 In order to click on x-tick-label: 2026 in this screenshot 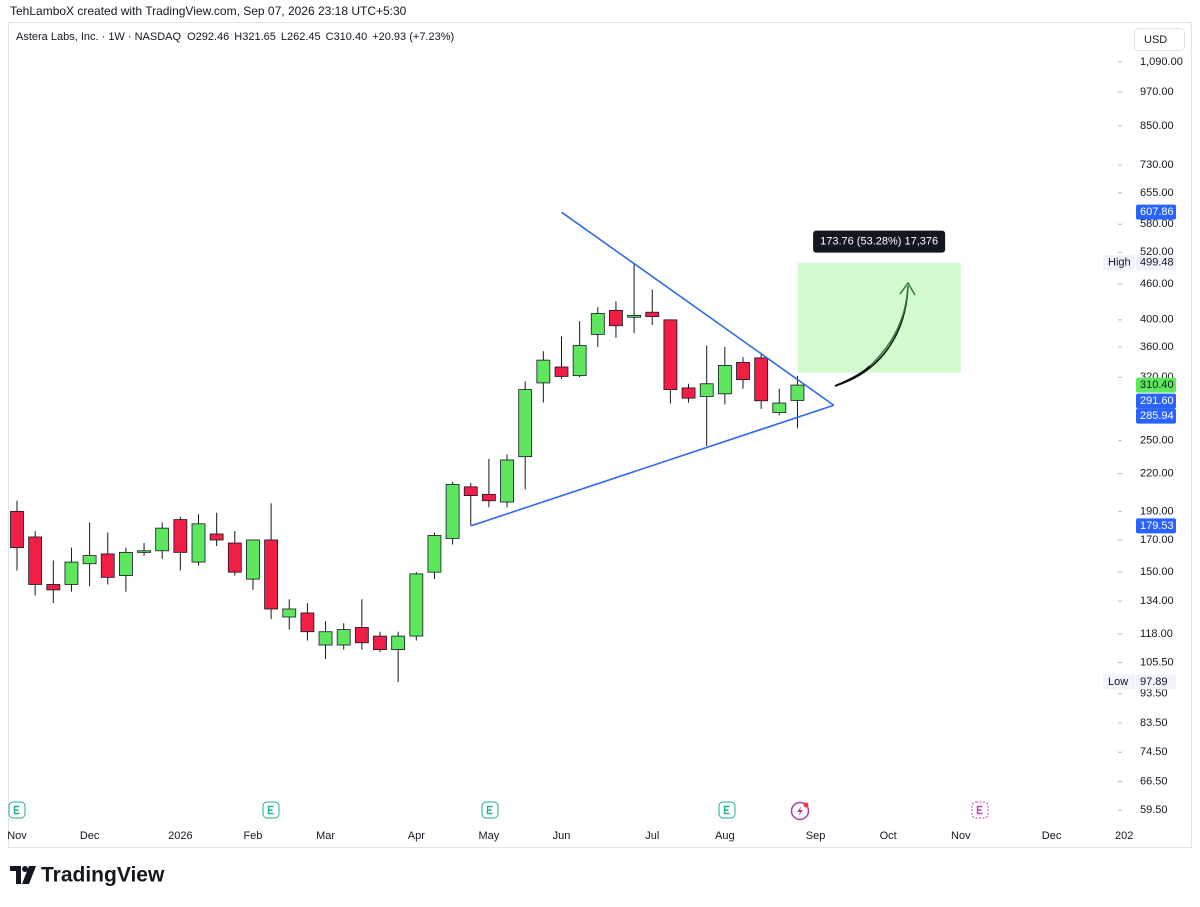, I will do `click(180, 836)`.